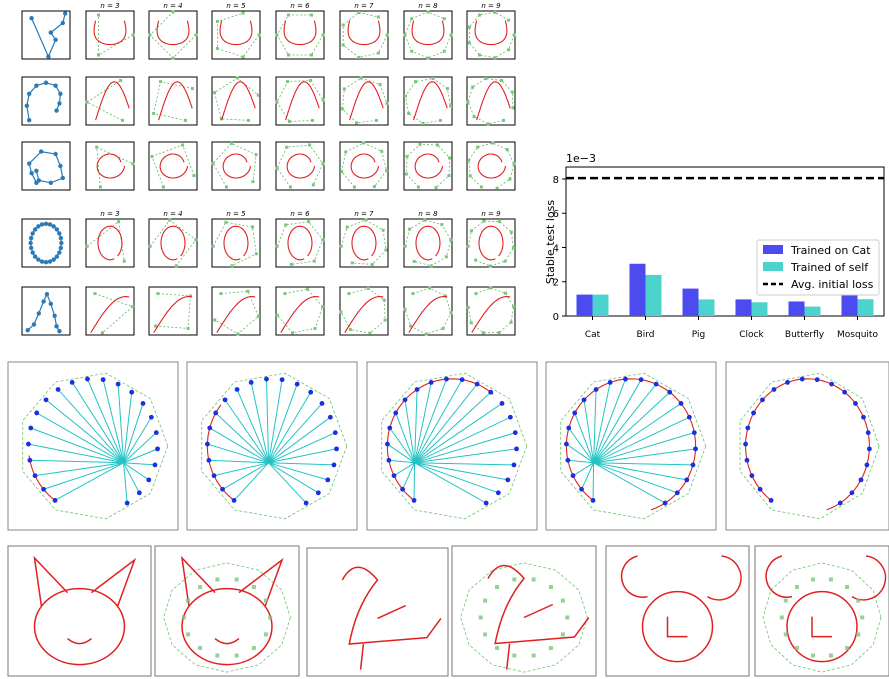 The width and height of the screenshot is (889, 679). Describe the element at coordinates (300, 214) in the screenshot. I see `n-label: n = 6` at that location.